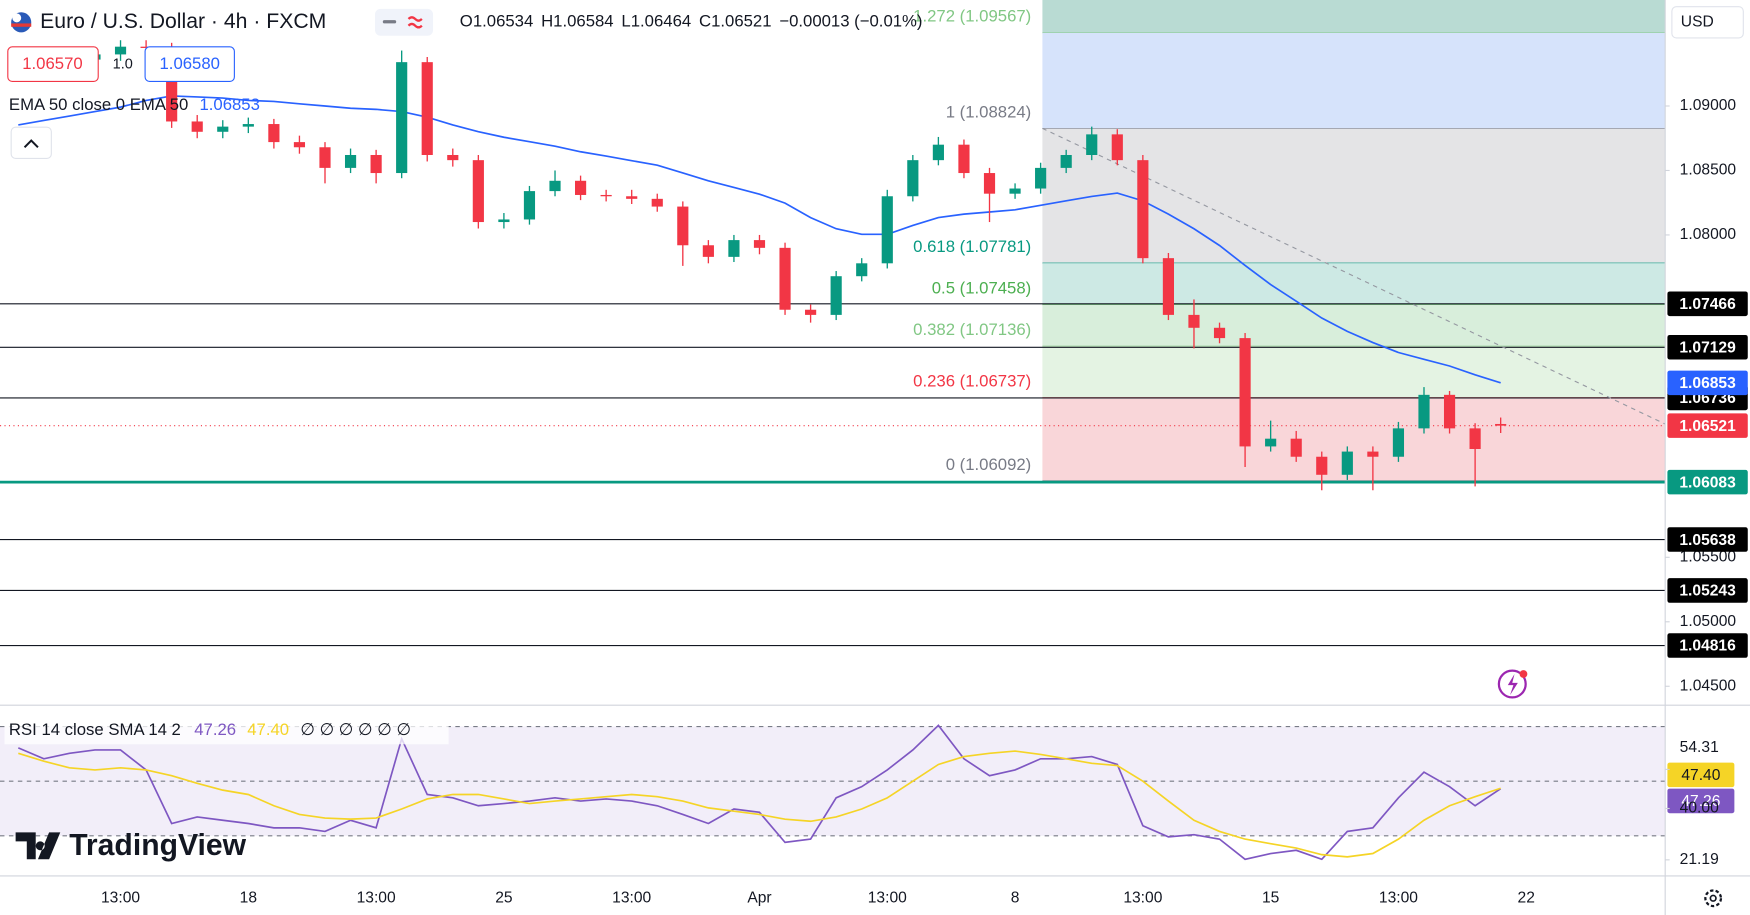 Image resolution: width=1750 pixels, height=915 pixels. Describe the element at coordinates (972, 246) in the screenshot. I see `fib-level-label: 0.618 (1.07781)` at that location.